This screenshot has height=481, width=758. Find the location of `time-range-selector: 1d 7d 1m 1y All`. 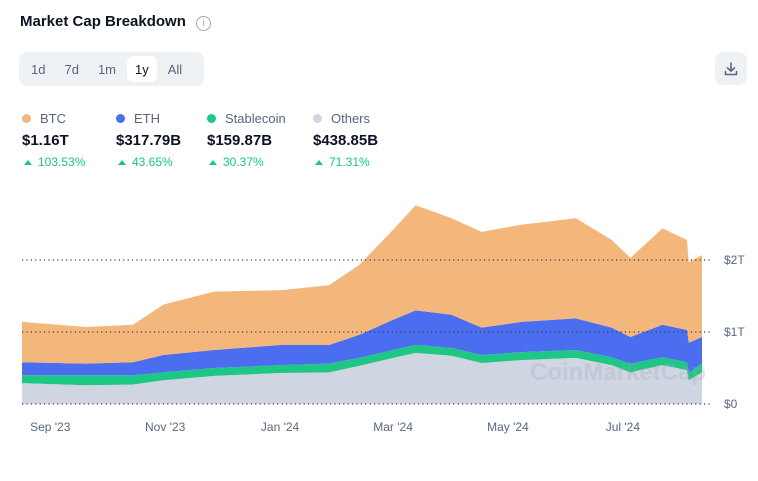

time-range-selector: 1d 7d 1m 1y All is located at coordinates (111, 69).